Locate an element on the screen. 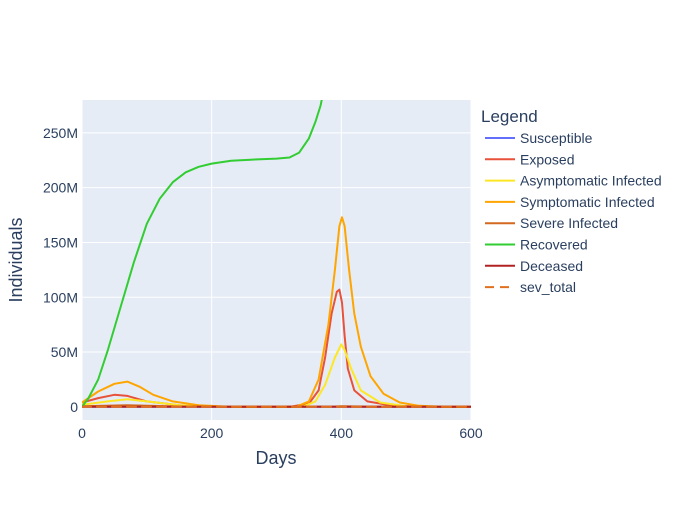 This screenshot has height=505, width=700. legend-item-deceased: Deceased is located at coordinates (534, 266).